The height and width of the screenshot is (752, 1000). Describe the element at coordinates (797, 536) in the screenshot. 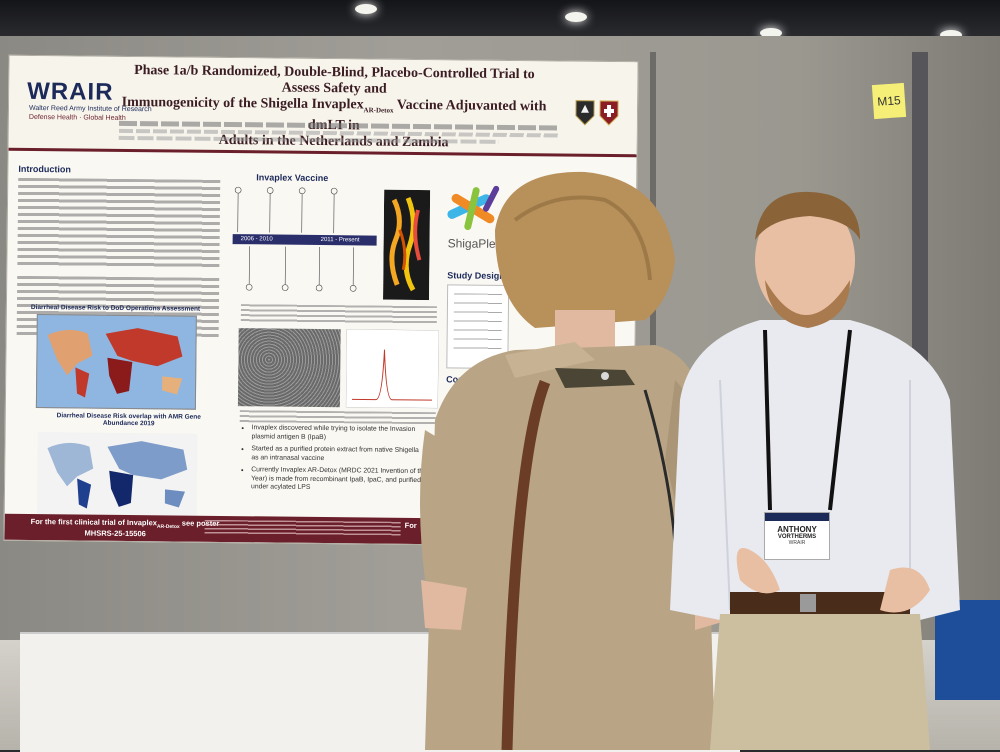

I see `name-badge: ANTHONY VORTHERMS WRAIR` at that location.